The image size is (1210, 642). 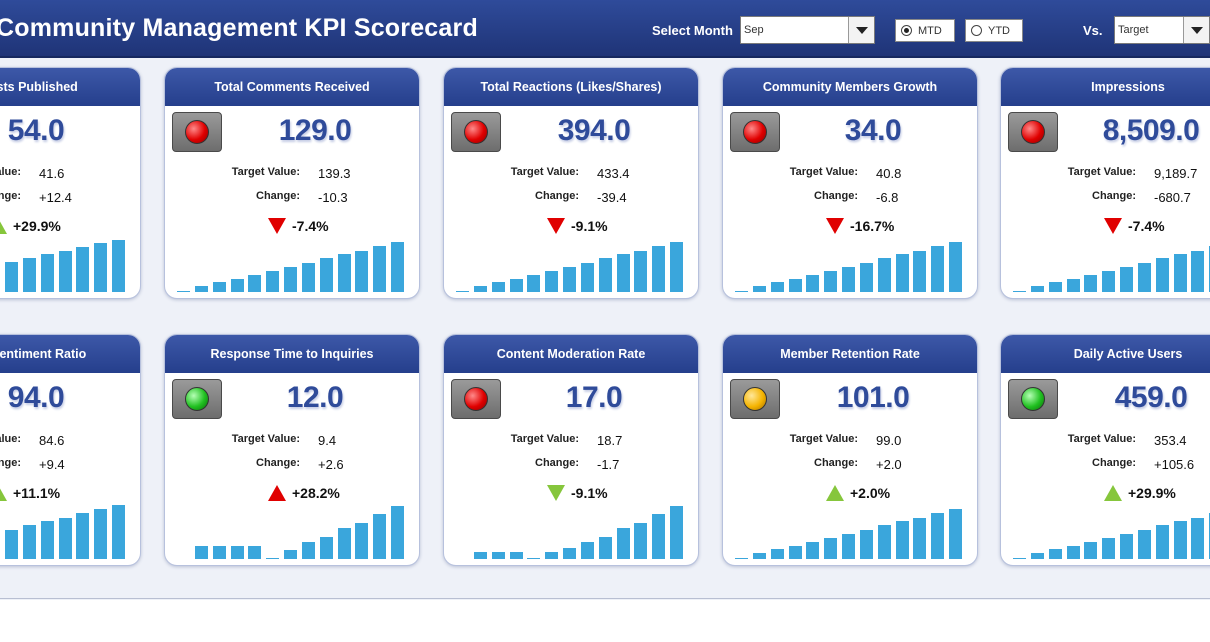 What do you see at coordinates (315, 397) in the screenshot?
I see `kpi-value: 12.0` at bounding box center [315, 397].